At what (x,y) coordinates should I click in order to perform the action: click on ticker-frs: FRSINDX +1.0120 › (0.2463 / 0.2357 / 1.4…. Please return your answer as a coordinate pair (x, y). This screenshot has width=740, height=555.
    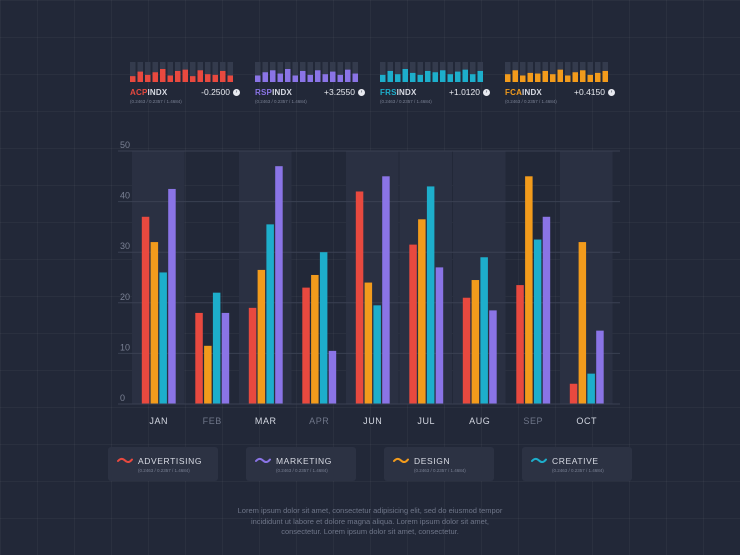
    Looking at the image, I should click on (435, 83).